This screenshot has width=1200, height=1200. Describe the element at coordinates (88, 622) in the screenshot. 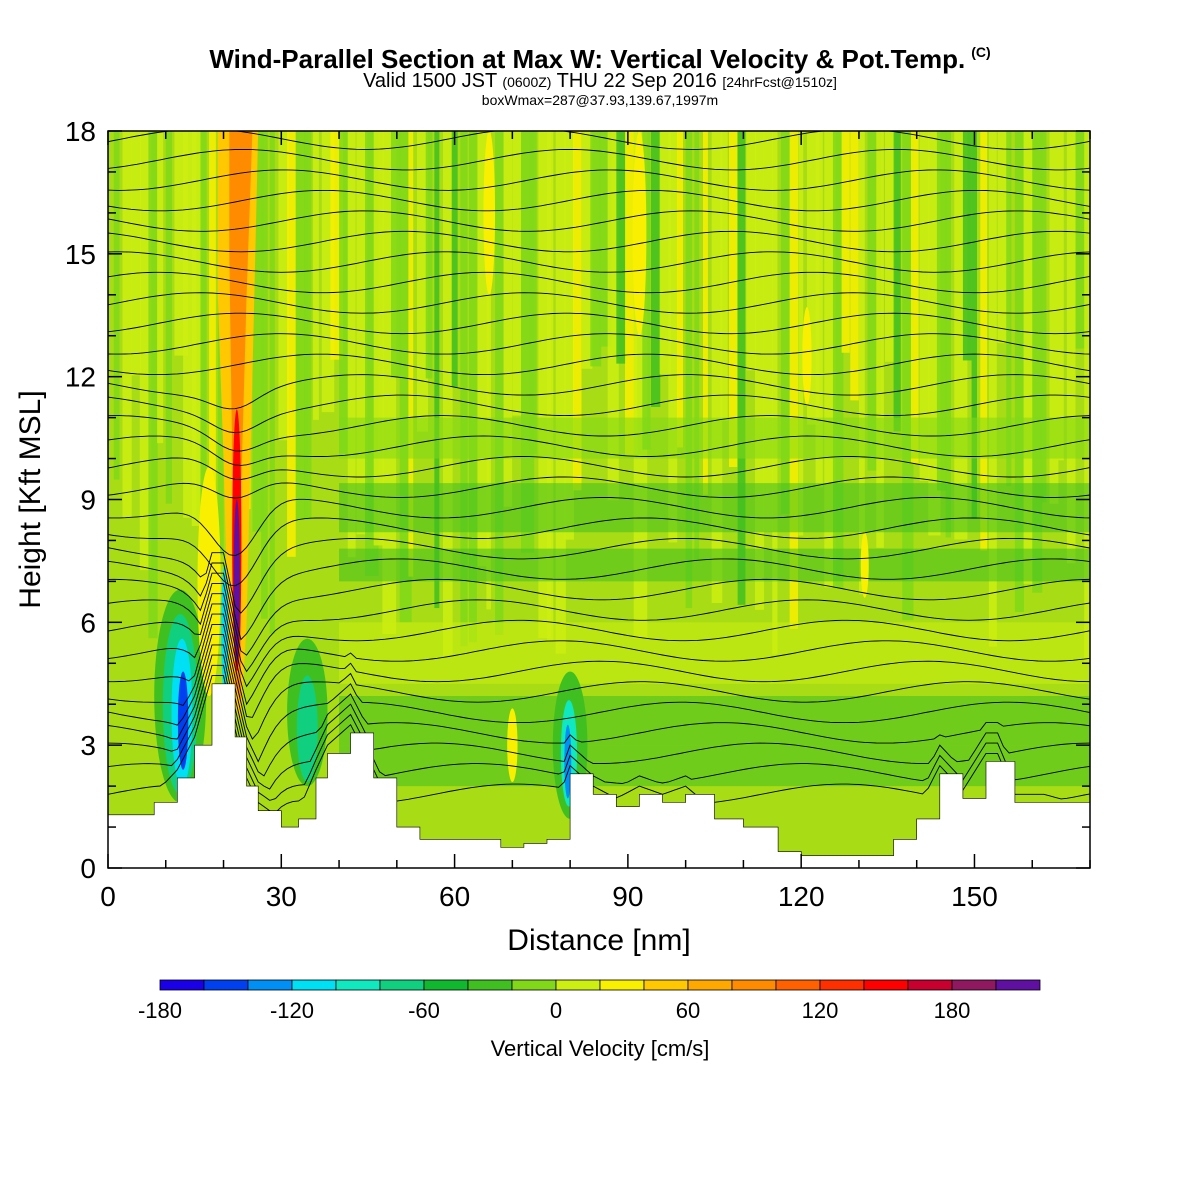

I see `y-tick-label: 6` at that location.